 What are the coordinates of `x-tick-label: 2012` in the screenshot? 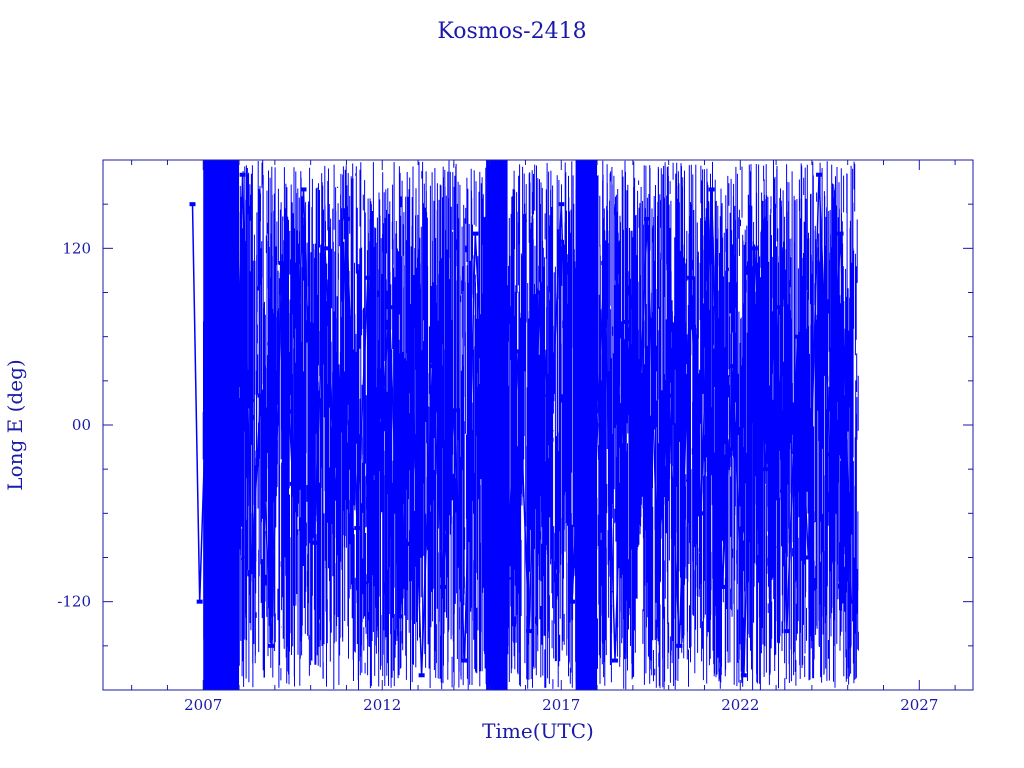 It's located at (382, 705).